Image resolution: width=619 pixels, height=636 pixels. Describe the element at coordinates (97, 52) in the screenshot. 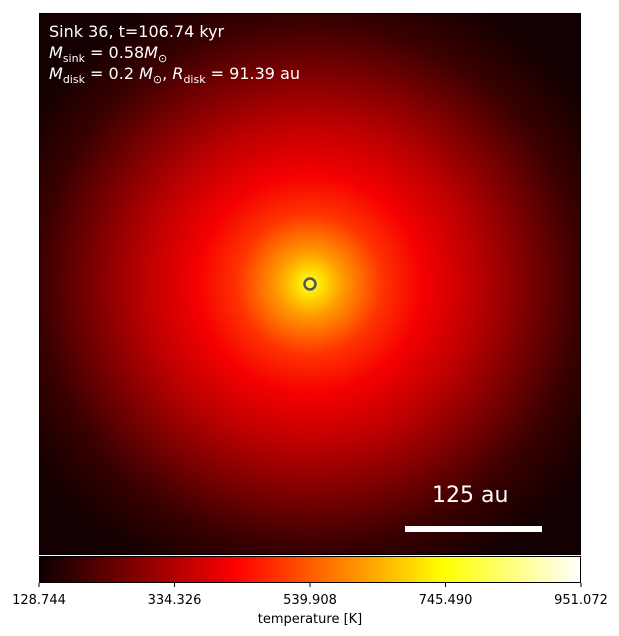

I see `sink-mass-equals: =` at that location.